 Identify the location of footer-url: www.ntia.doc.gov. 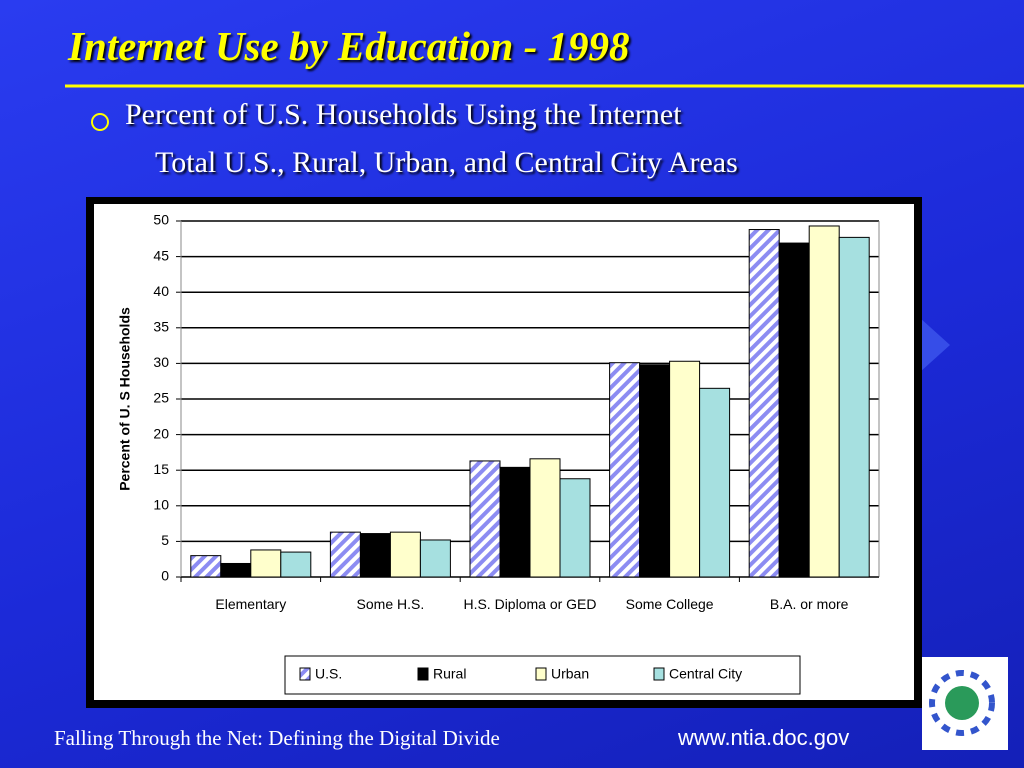
(764, 737).